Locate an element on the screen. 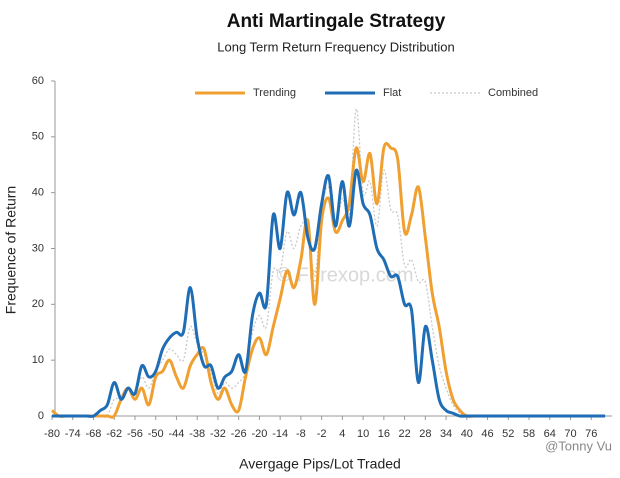  y-tick-label: 40 is located at coordinates (38, 193).